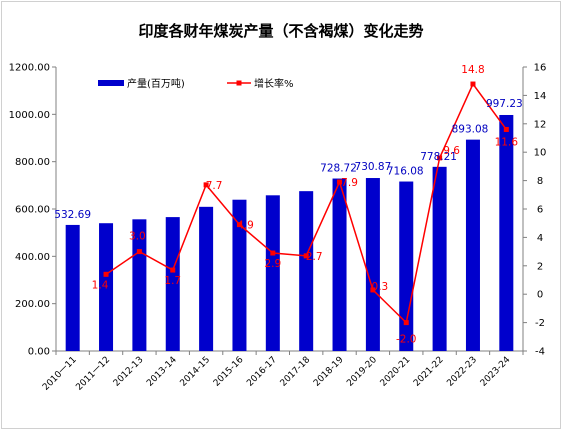 The width and height of the screenshot is (564, 435). Describe the element at coordinates (32, 162) in the screenshot. I see `y-left-tick-label: 800.00` at that location.